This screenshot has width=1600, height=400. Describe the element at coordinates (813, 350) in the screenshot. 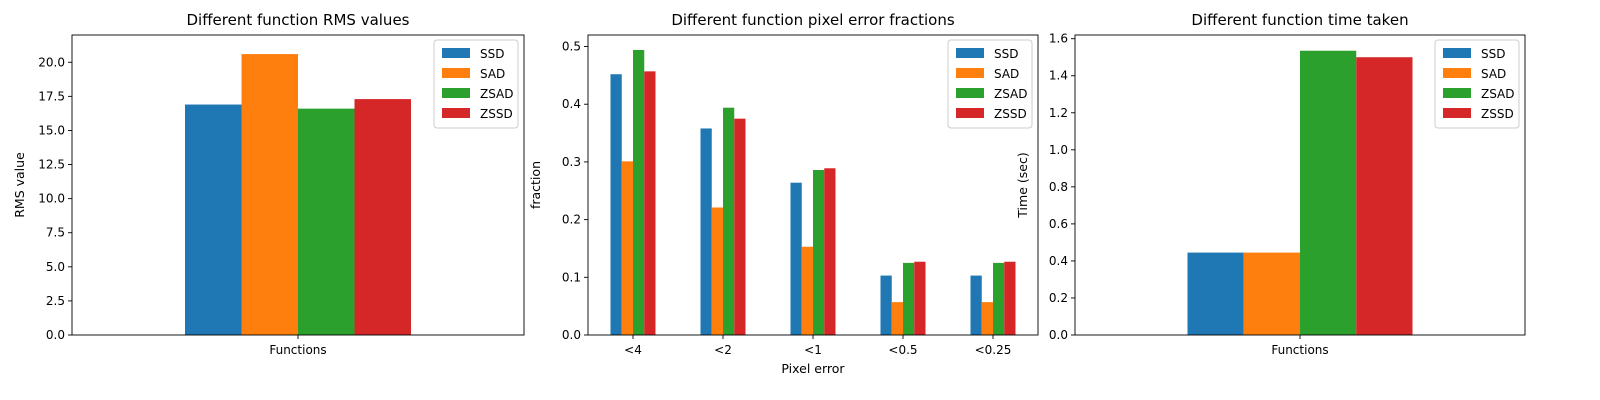

I see `x-tick-label: <1` at that location.